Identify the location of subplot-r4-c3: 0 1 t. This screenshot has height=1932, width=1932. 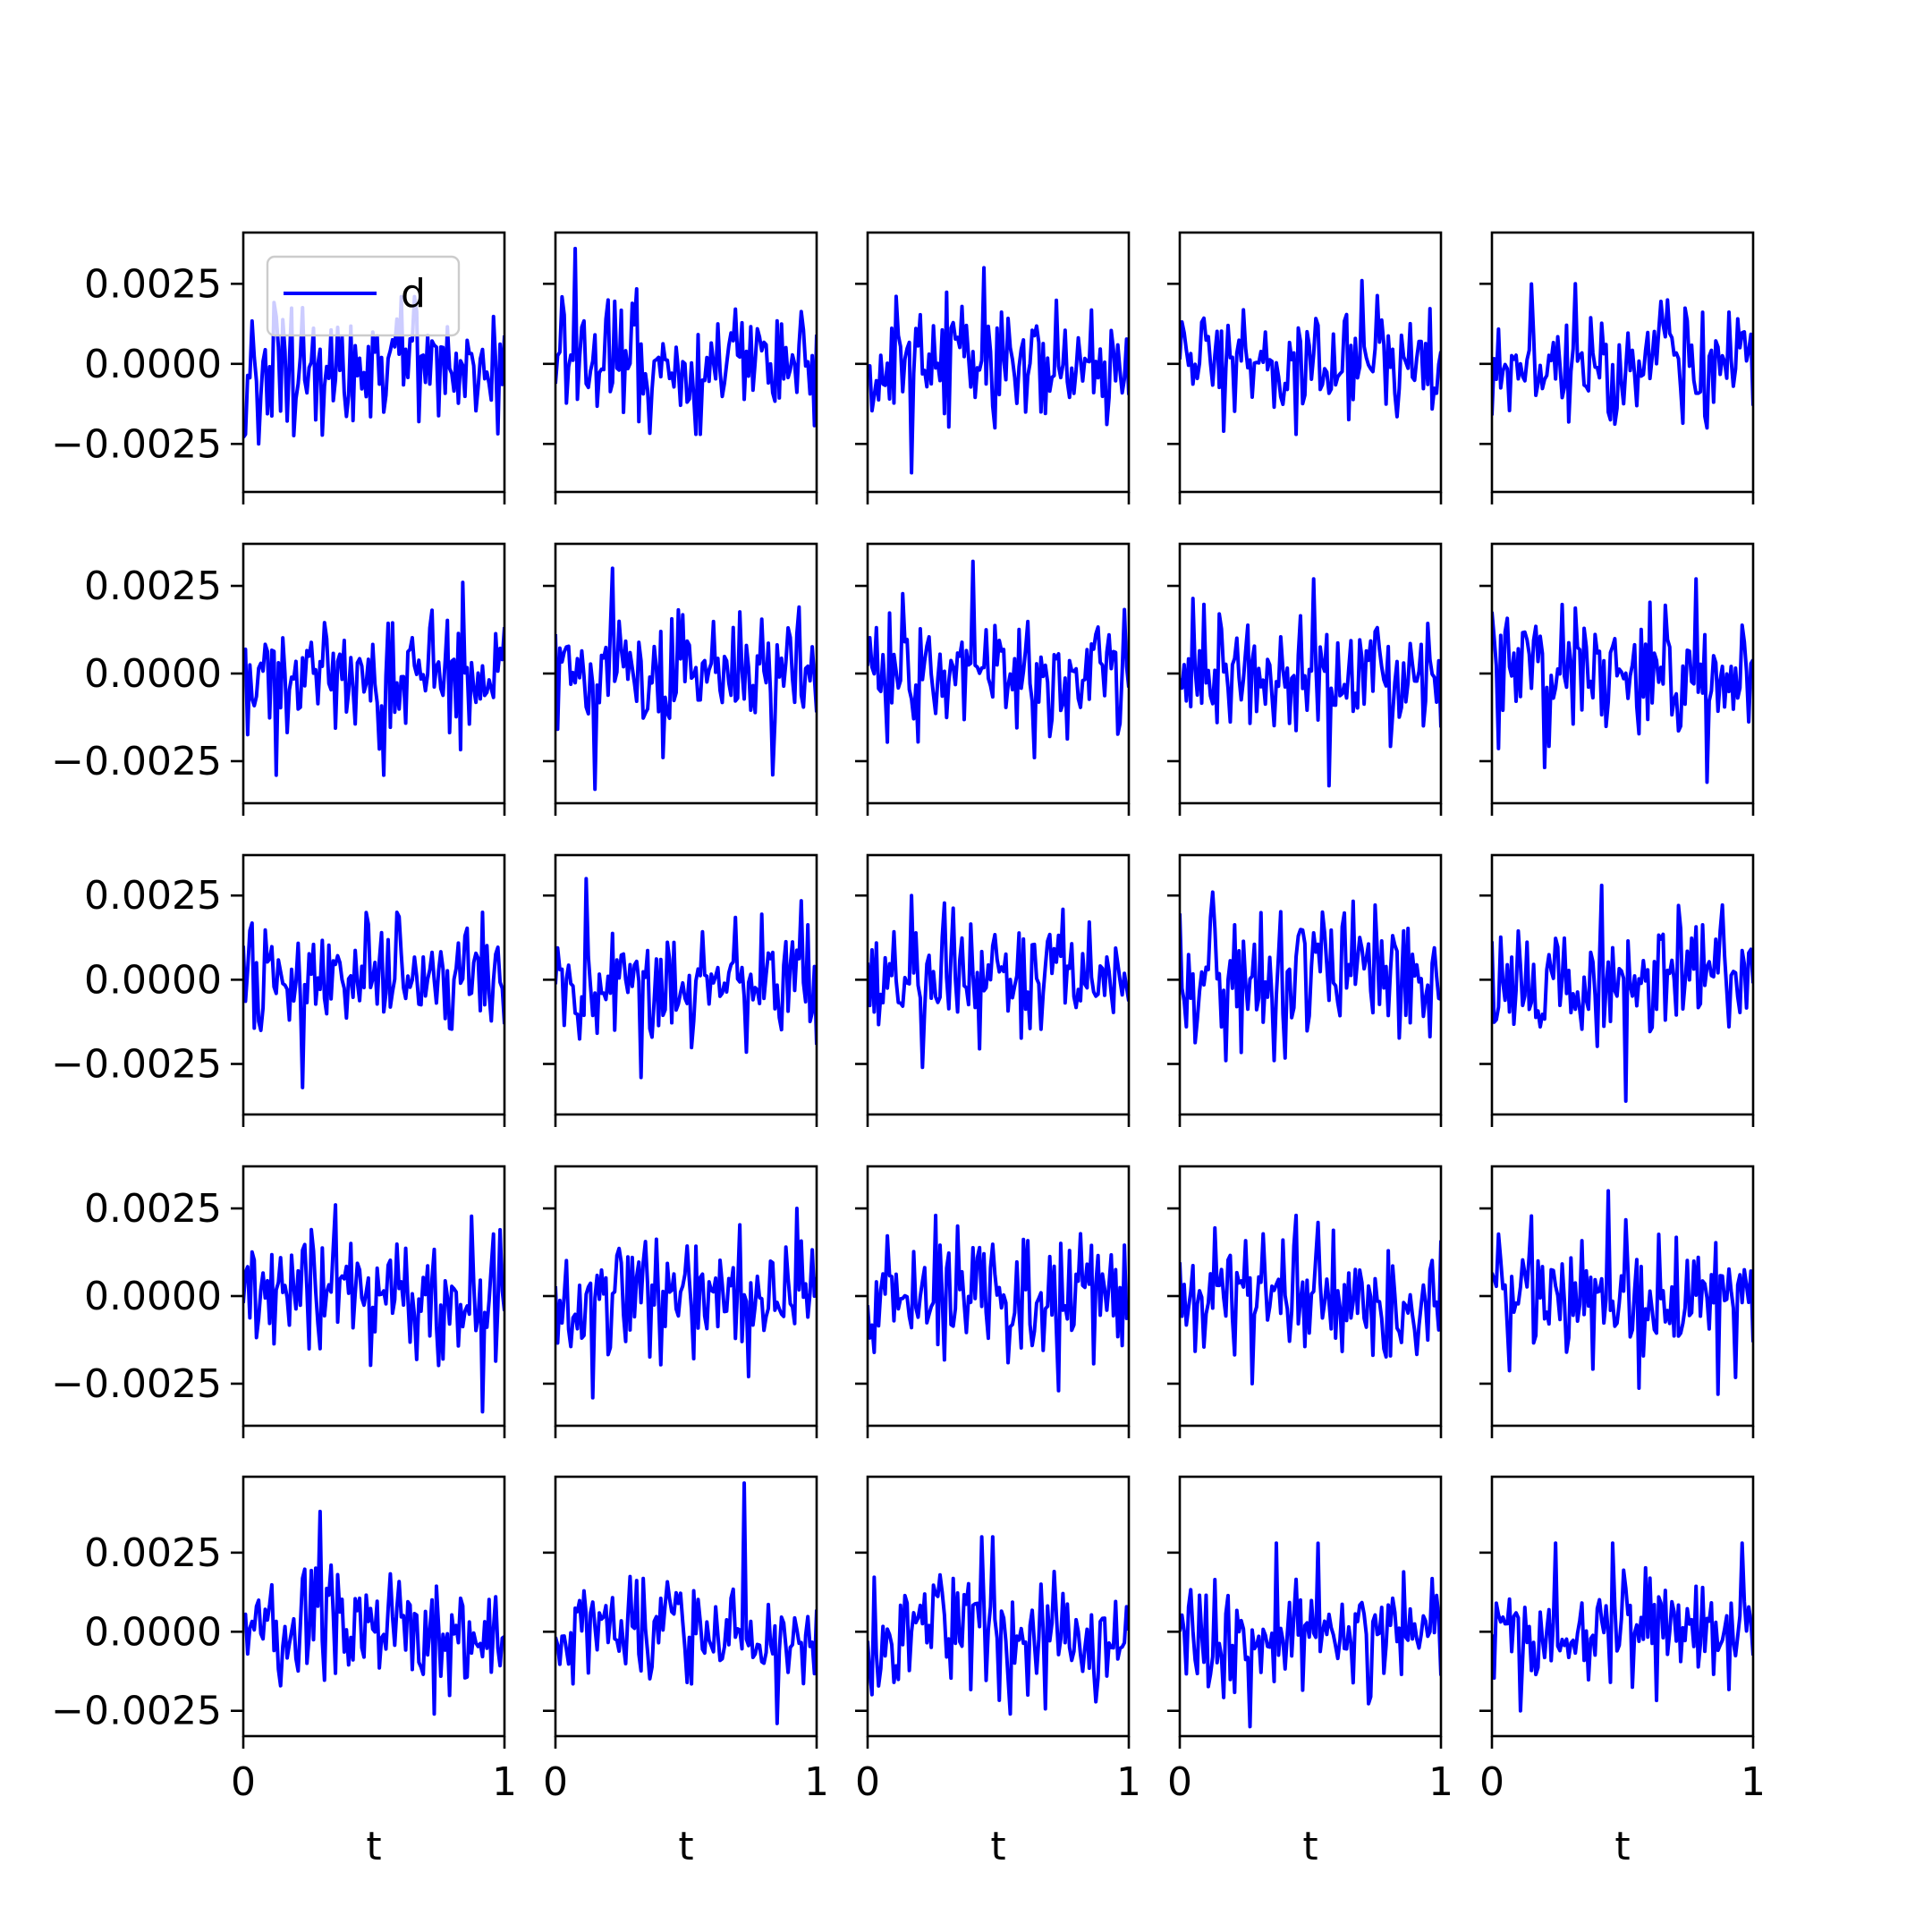
(1310, 1672).